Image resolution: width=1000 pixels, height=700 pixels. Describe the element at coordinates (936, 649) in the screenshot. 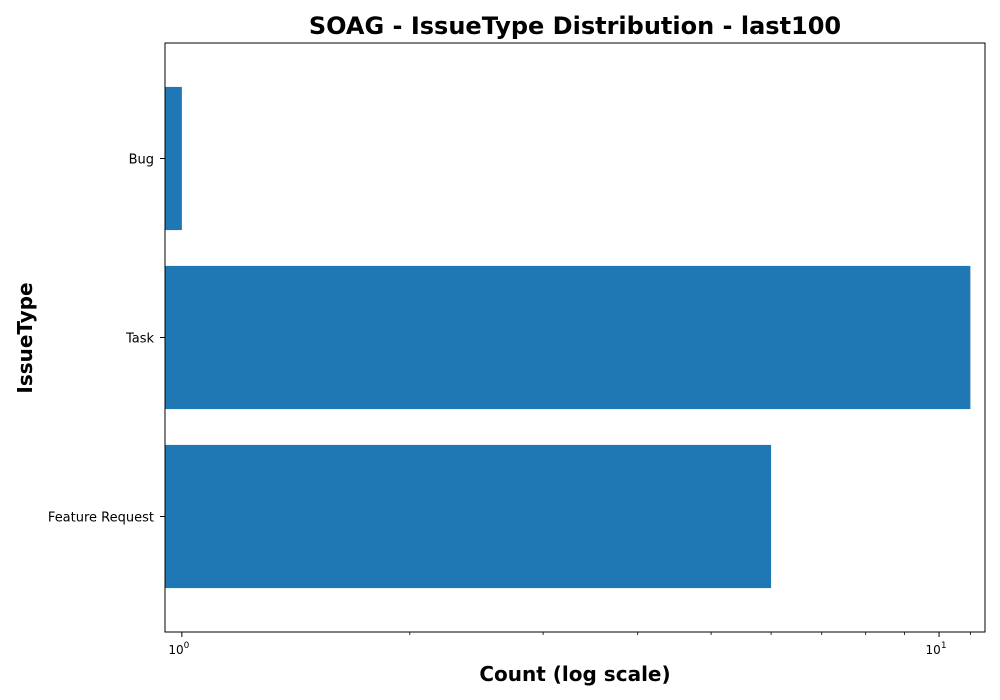

I see `x-tick-label: 10¹` at that location.